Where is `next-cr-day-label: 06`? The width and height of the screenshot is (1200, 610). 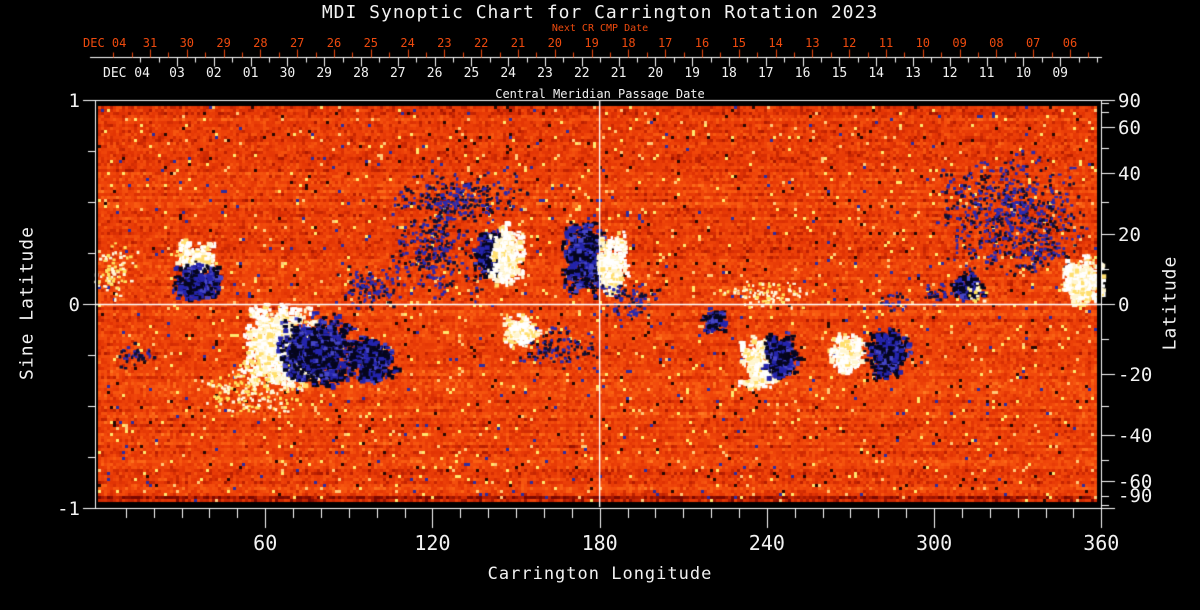
next-cr-day-label: 06 is located at coordinates (1070, 43).